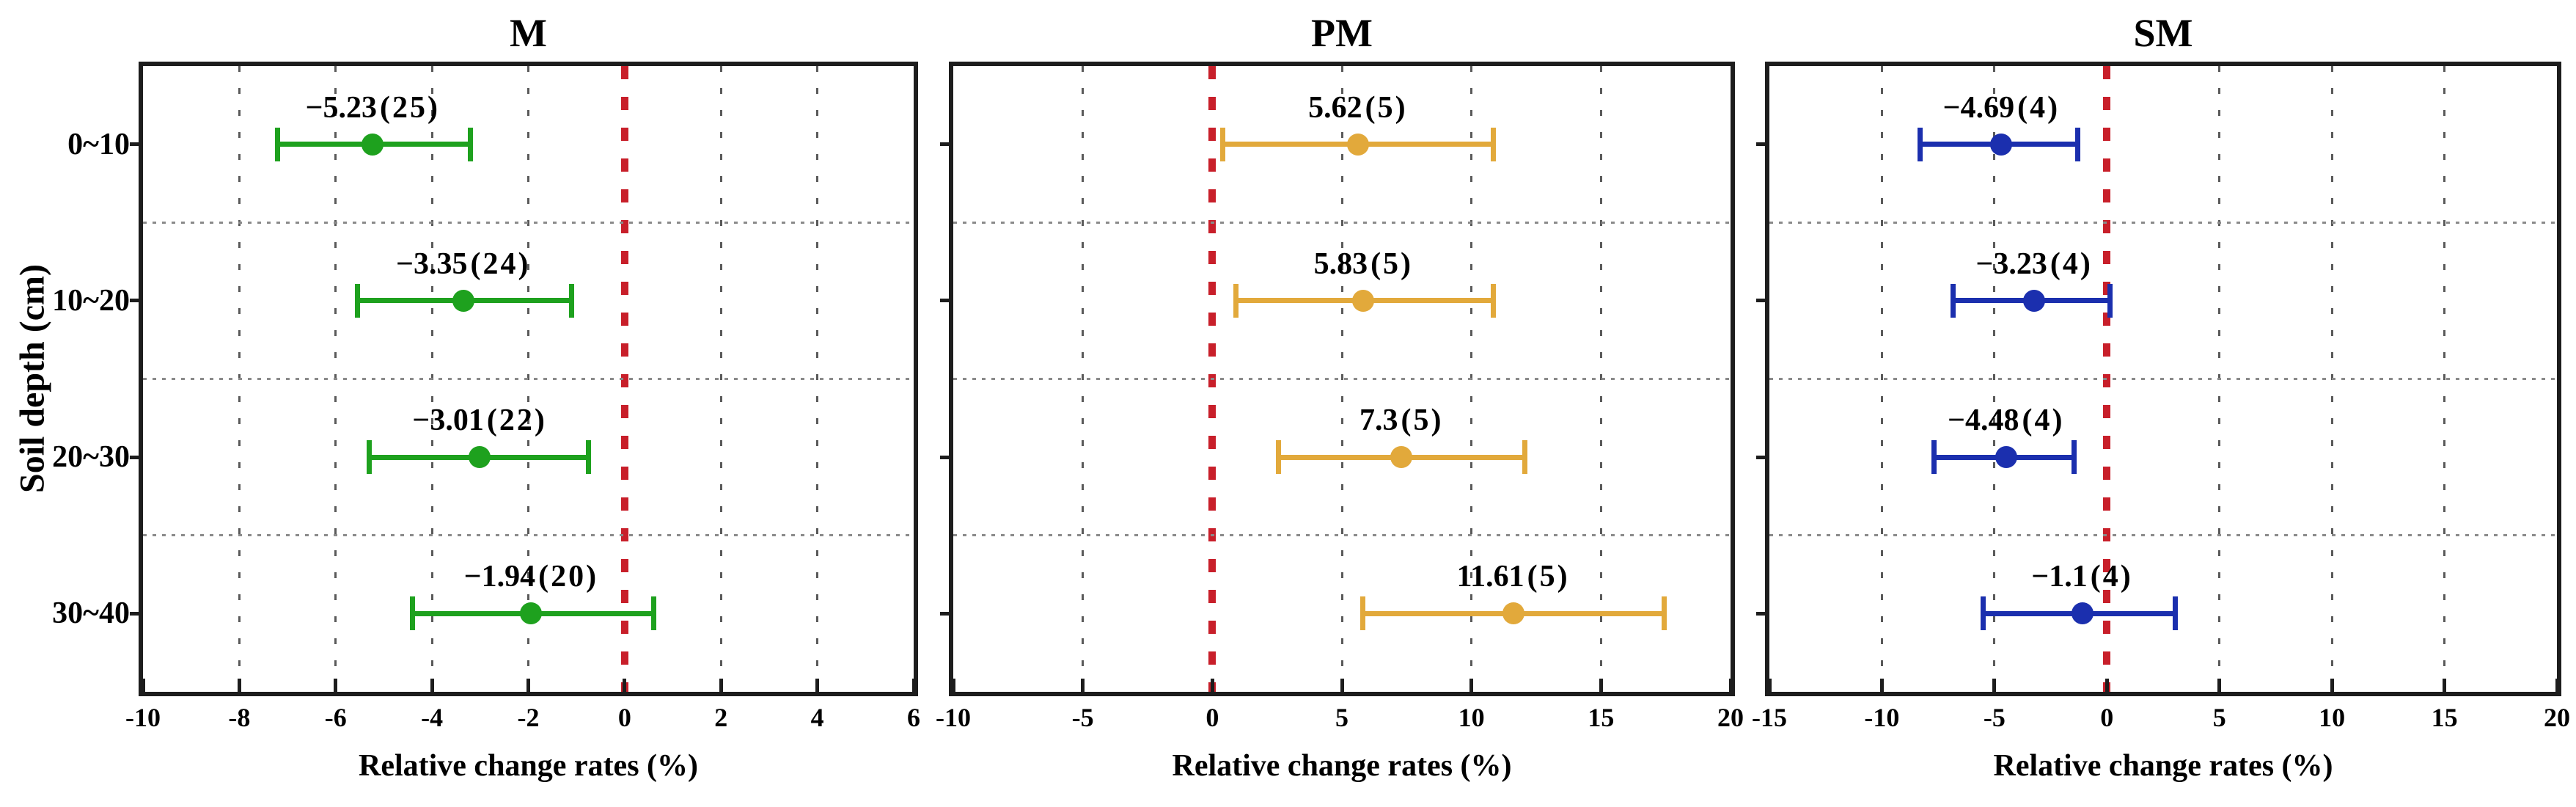 The width and height of the screenshot is (2576, 807). What do you see at coordinates (501, 264) in the screenshot?
I see `value-label-count: (24)` at bounding box center [501, 264].